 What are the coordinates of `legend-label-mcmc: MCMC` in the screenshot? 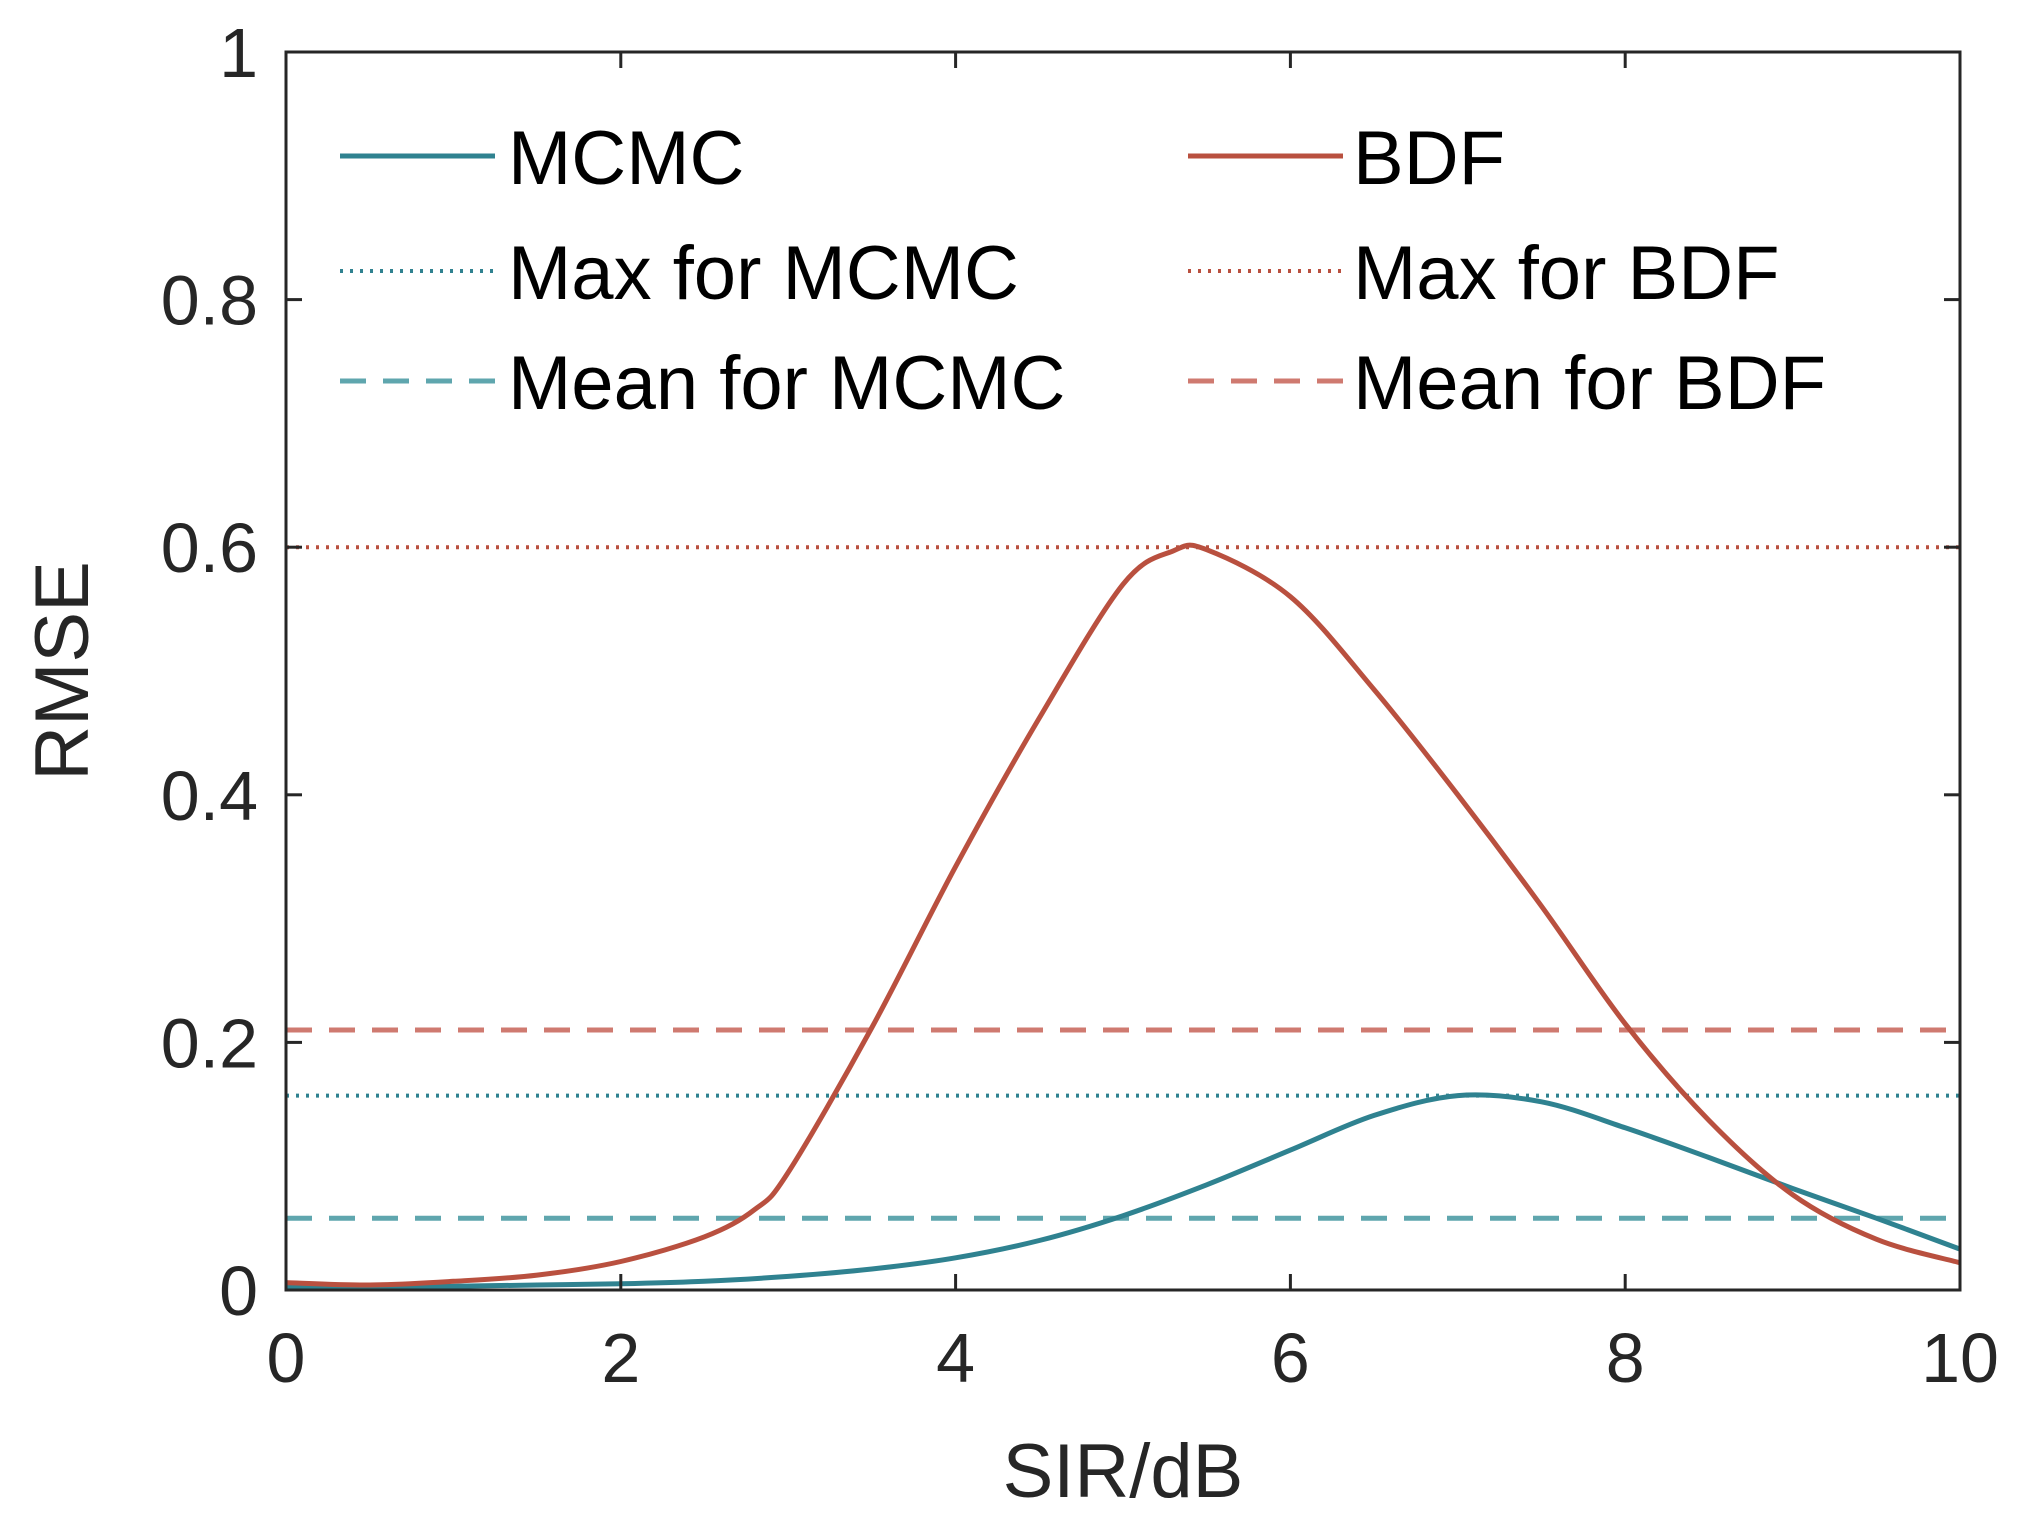 It's located at (626, 158).